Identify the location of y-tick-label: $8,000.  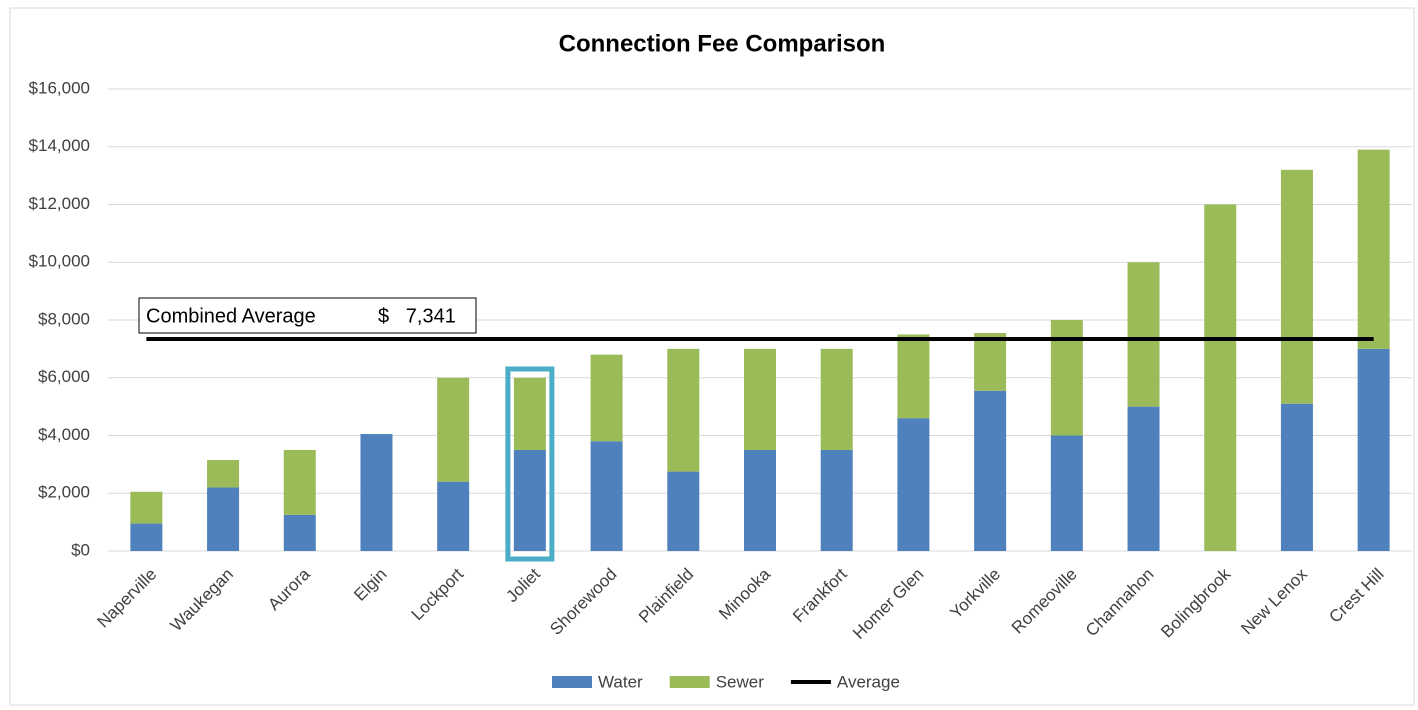
(64, 318).